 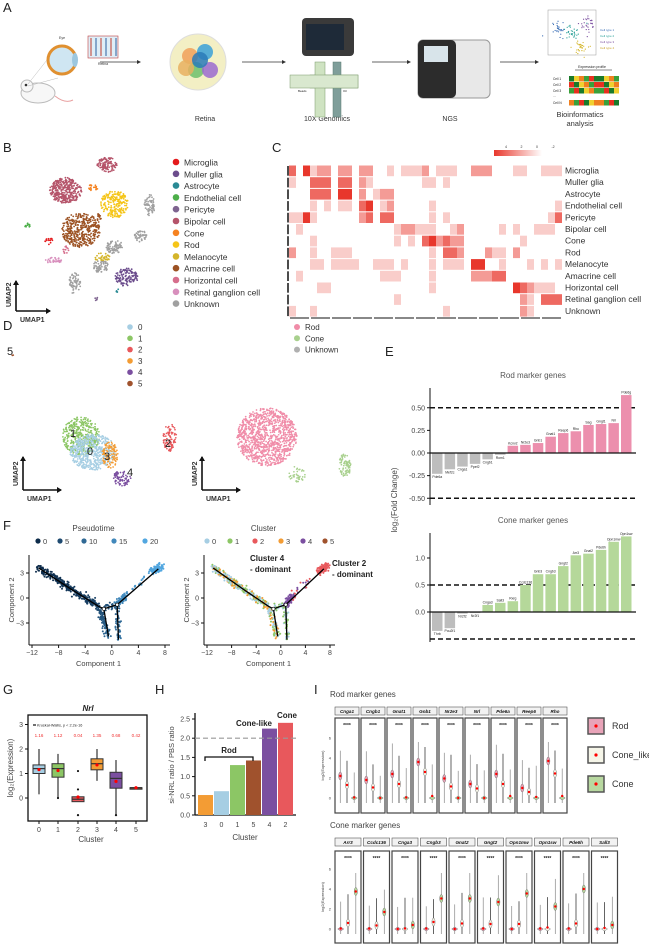 I want to click on cell-1-label: Cell 1, so click(x=557, y=79).